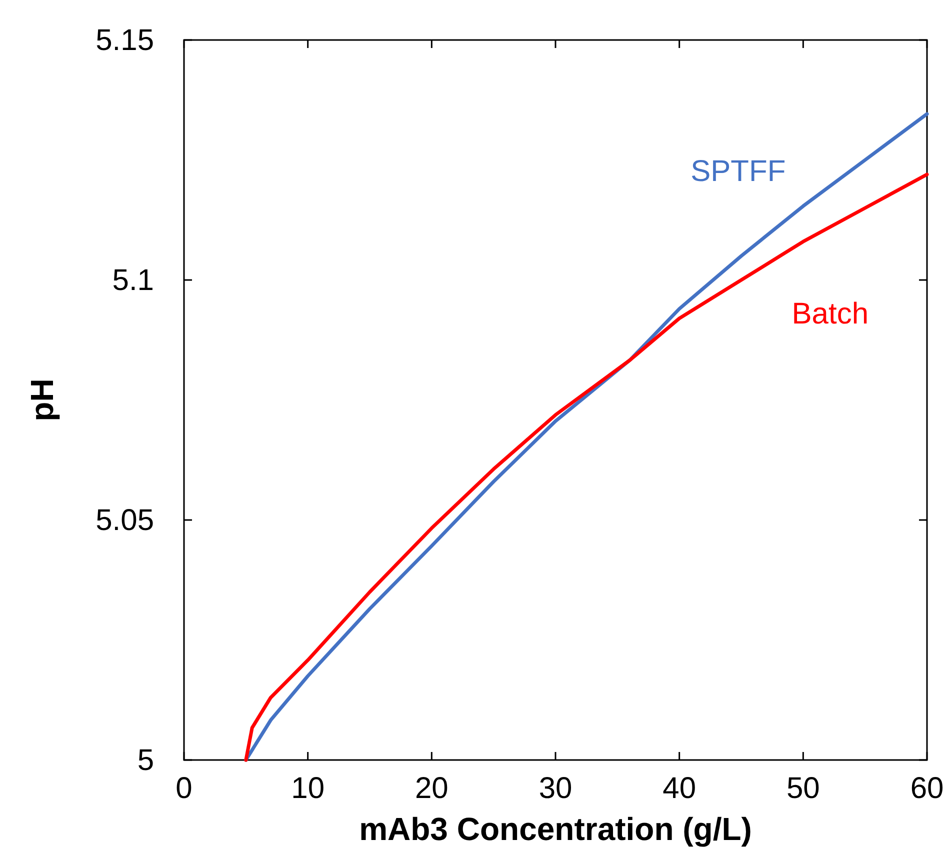  What do you see at coordinates (927, 788) in the screenshot?
I see `x-tick-label: 60` at bounding box center [927, 788].